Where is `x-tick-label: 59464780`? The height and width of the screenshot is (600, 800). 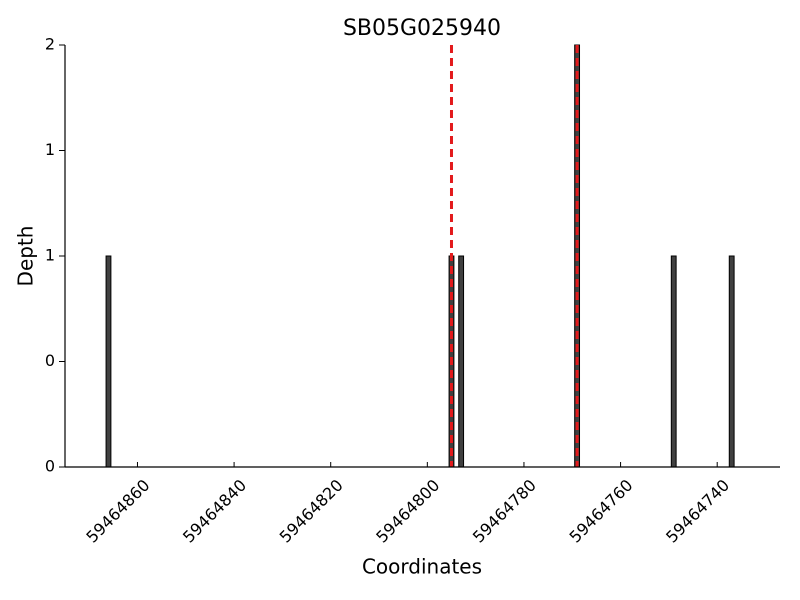
x-tick-label: 59464780 is located at coordinates (504, 511).